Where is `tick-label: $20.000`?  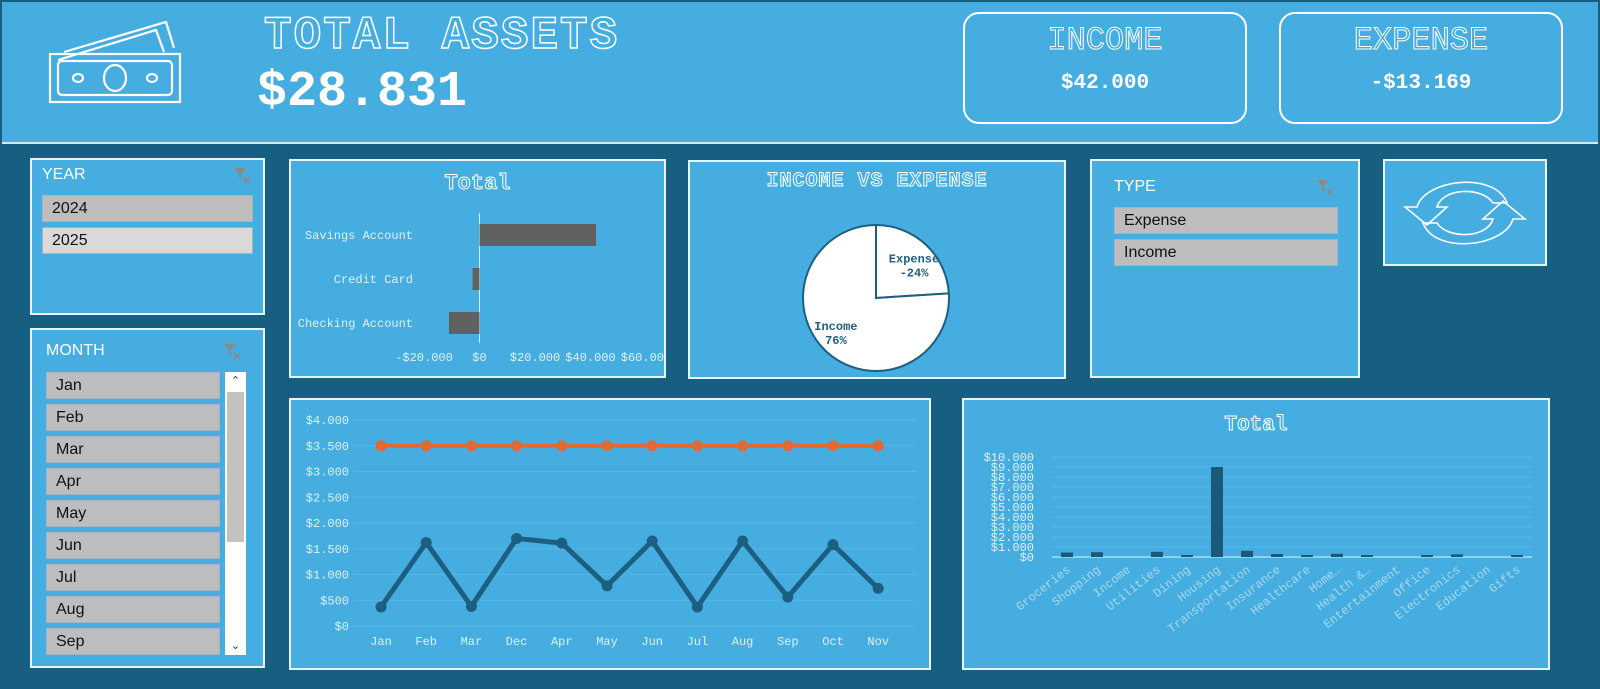 tick-label: $20.000 is located at coordinates (535, 358).